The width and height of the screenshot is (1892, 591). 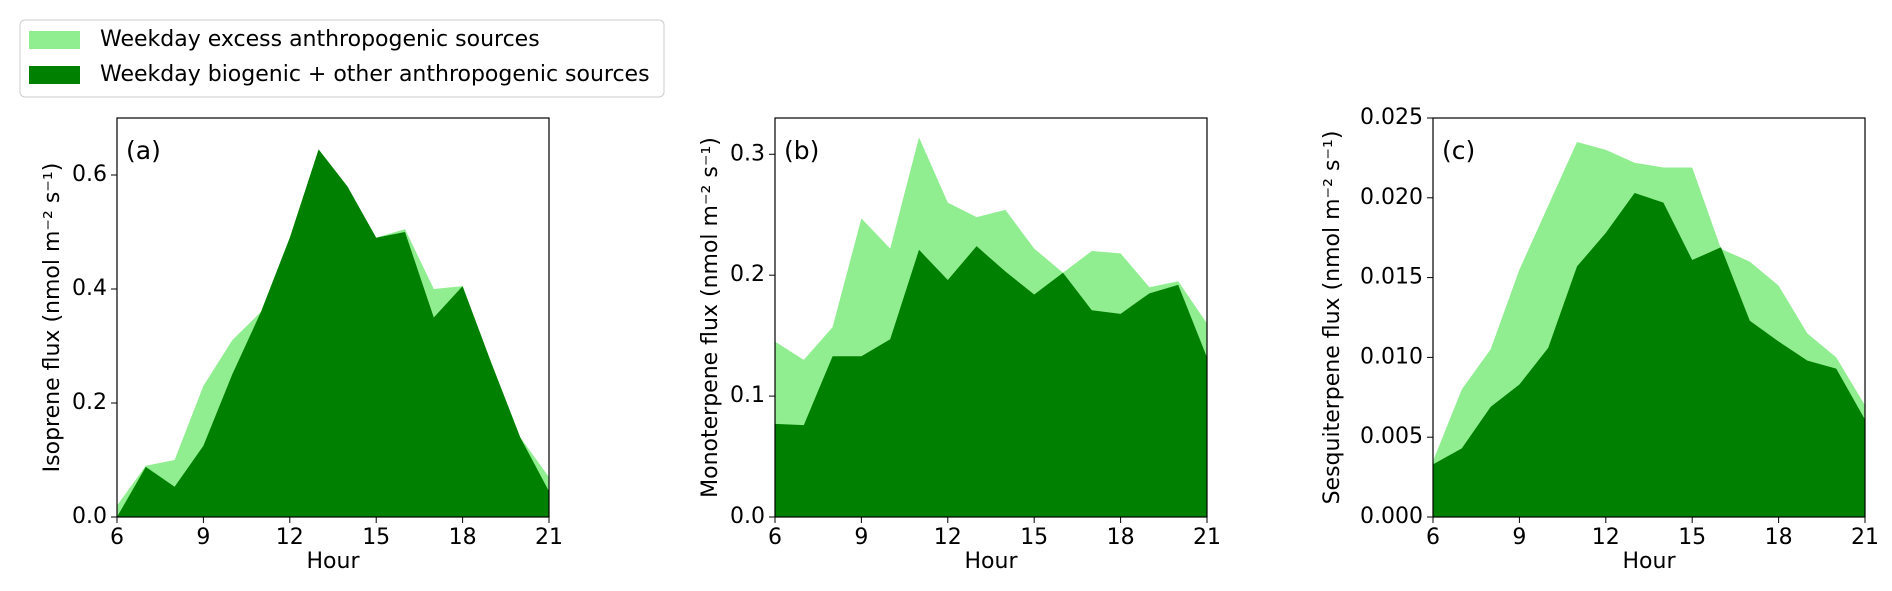 I want to click on legend-label: Weekday excess anthropogenic sources, so click(x=320, y=39).